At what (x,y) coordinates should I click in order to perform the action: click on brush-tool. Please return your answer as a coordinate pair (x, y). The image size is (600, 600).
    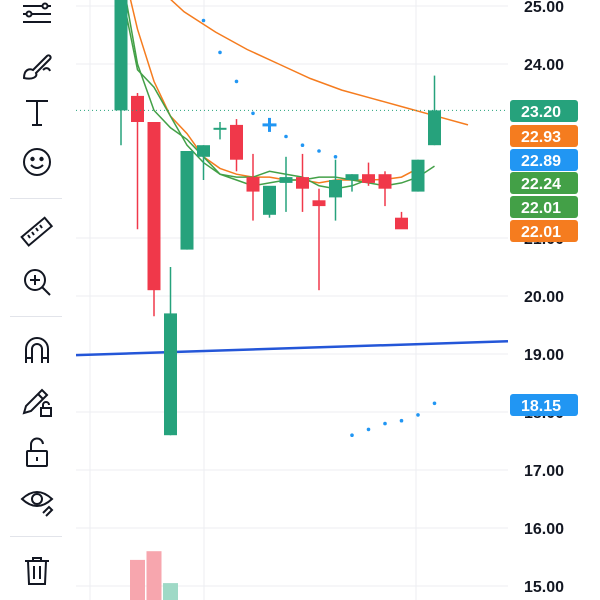
    Looking at the image, I should click on (37, 66).